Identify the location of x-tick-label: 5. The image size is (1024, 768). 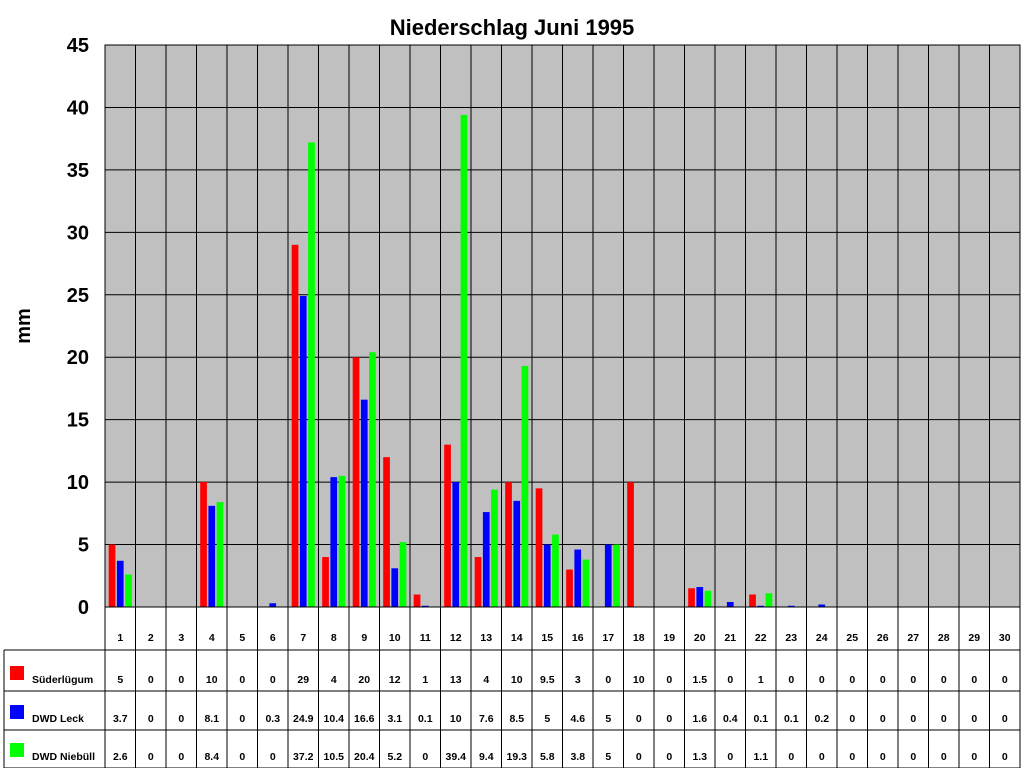
(242, 638).